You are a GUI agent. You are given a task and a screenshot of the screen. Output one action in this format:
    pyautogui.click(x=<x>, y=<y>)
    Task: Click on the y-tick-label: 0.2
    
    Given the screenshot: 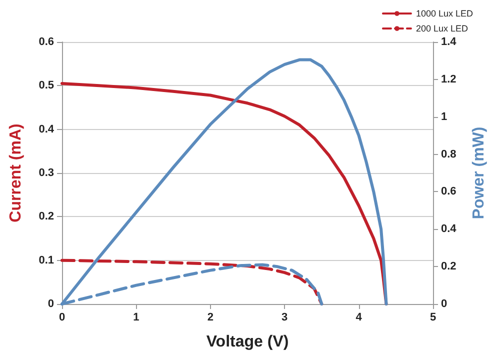 What is the action you would take?
    pyautogui.click(x=46, y=216)
    